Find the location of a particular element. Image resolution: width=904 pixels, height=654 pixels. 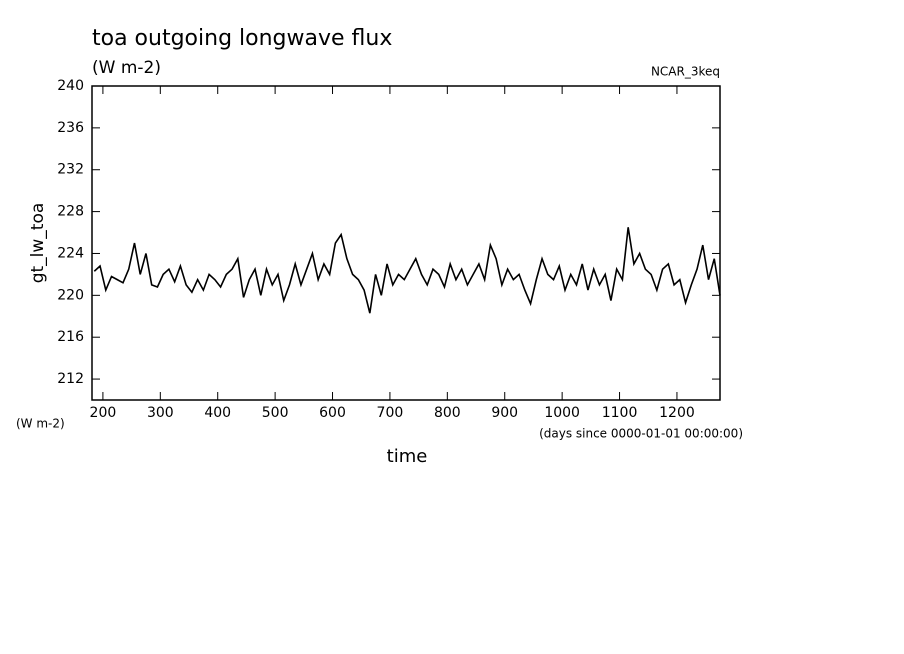

x-unit: (days since 0000-01-01 00:00:00) is located at coordinates (641, 434).